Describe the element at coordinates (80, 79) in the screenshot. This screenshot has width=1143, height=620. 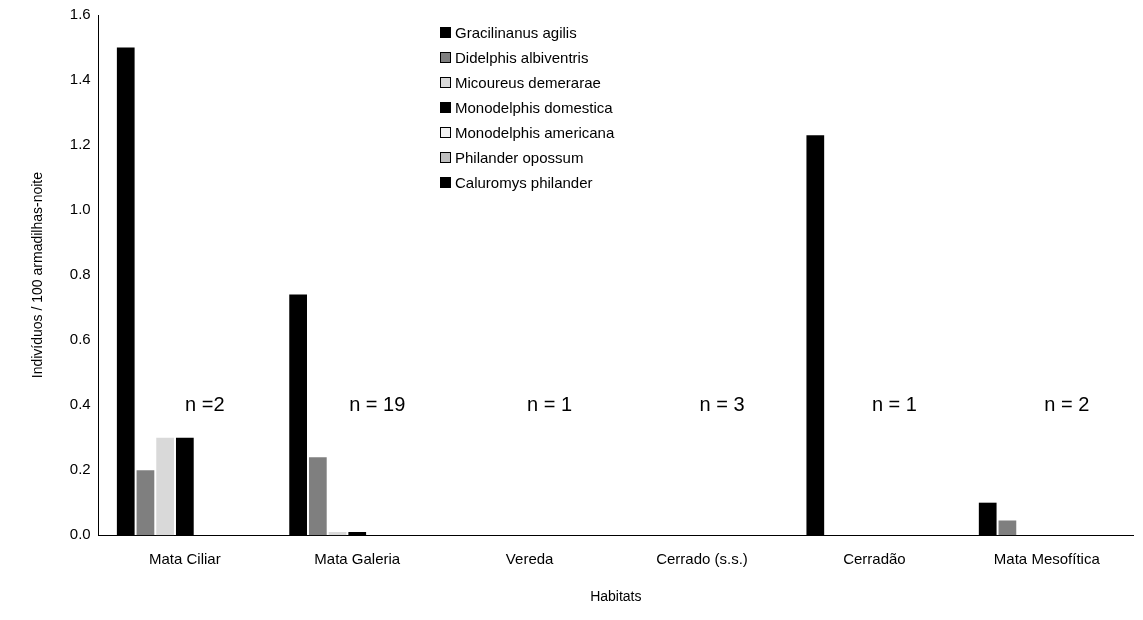
I see `y-tick-label: 1.4` at that location.